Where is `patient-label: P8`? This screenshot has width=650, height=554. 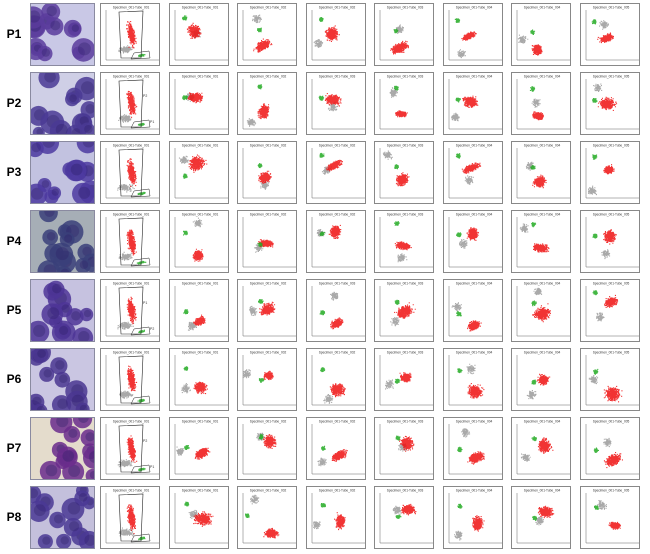 patient-label: P8 is located at coordinates (14, 517).